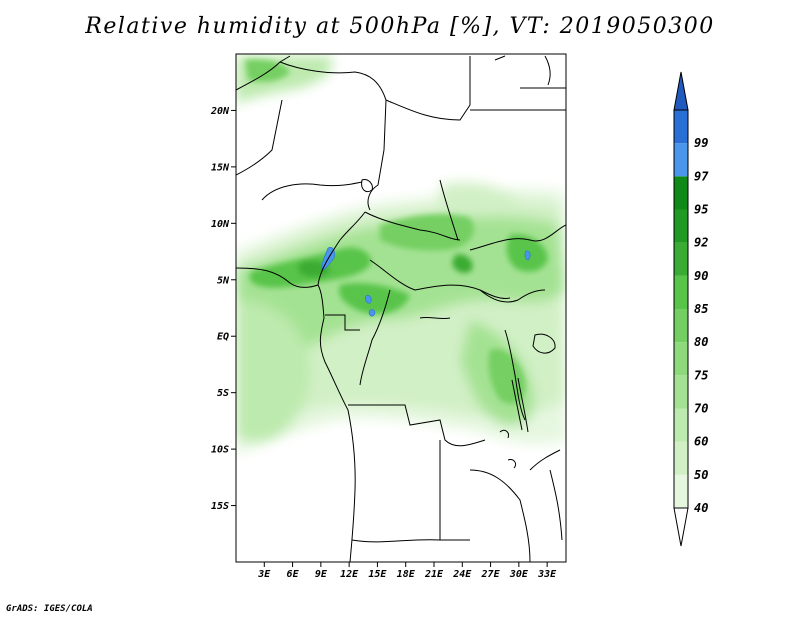 This screenshot has height=618, width=800. What do you see at coordinates (349, 574) in the screenshot?
I see `lon-tick-label: 12E` at bounding box center [349, 574].